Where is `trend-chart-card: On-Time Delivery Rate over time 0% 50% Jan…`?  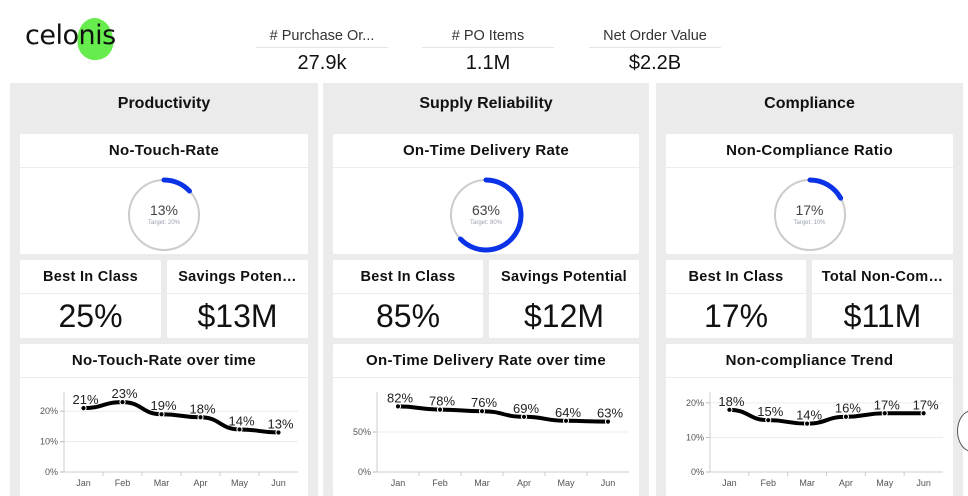
trend-chart-card: On-Time Delivery Rate over time 0% 50% Jan… is located at coordinates (486, 420).